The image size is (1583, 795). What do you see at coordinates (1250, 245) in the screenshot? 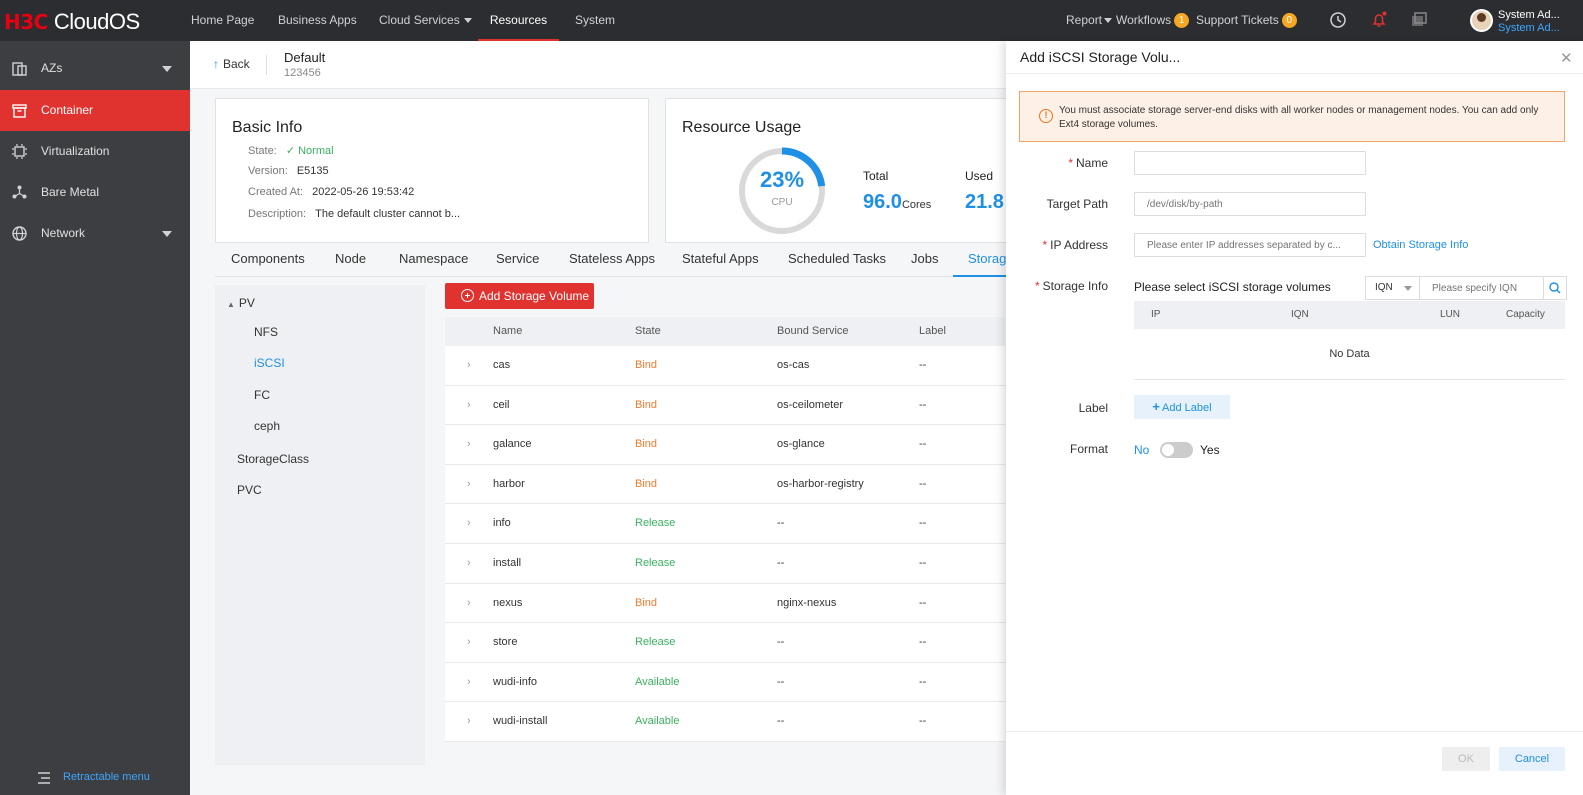
I see `ip-address-input` at bounding box center [1250, 245].